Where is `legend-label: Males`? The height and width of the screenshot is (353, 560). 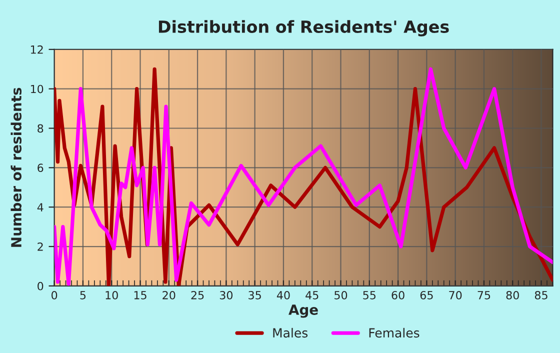
legend-label: Males is located at coordinates (290, 333).